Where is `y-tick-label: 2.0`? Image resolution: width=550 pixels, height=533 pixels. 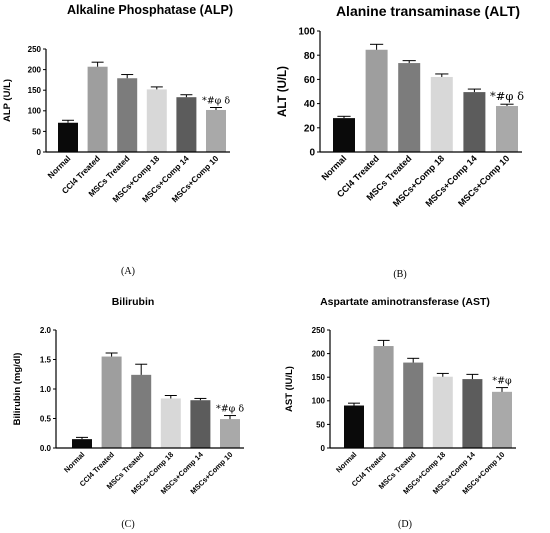 y-tick-label: 2.0 is located at coordinates (46, 330).